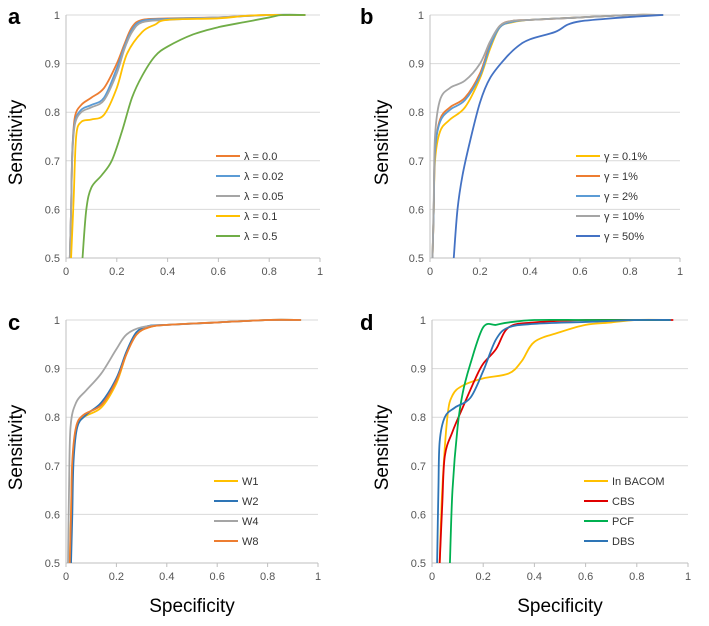  What do you see at coordinates (263, 197) in the screenshot?
I see `legend-entry: λ = 0.05` at bounding box center [263, 197].